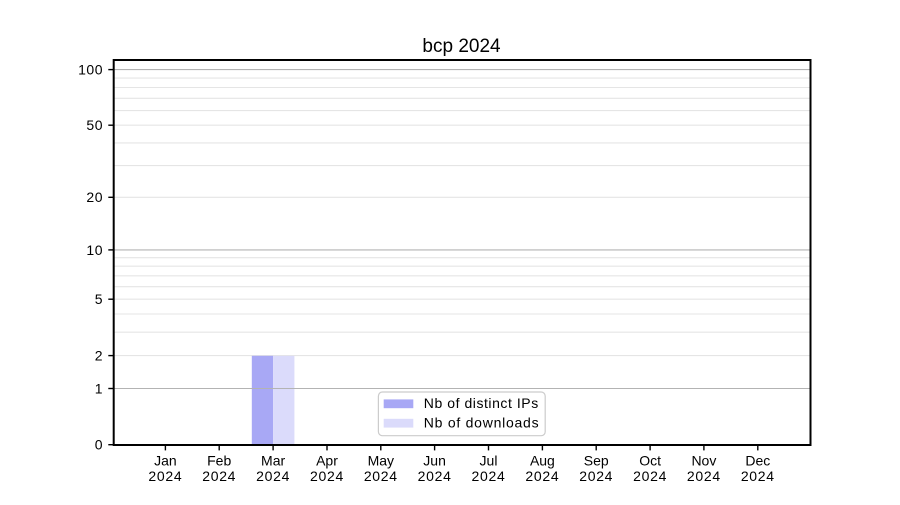  What do you see at coordinates (482, 423) in the screenshot?
I see `svg-text: Nb of downloads` at bounding box center [482, 423].